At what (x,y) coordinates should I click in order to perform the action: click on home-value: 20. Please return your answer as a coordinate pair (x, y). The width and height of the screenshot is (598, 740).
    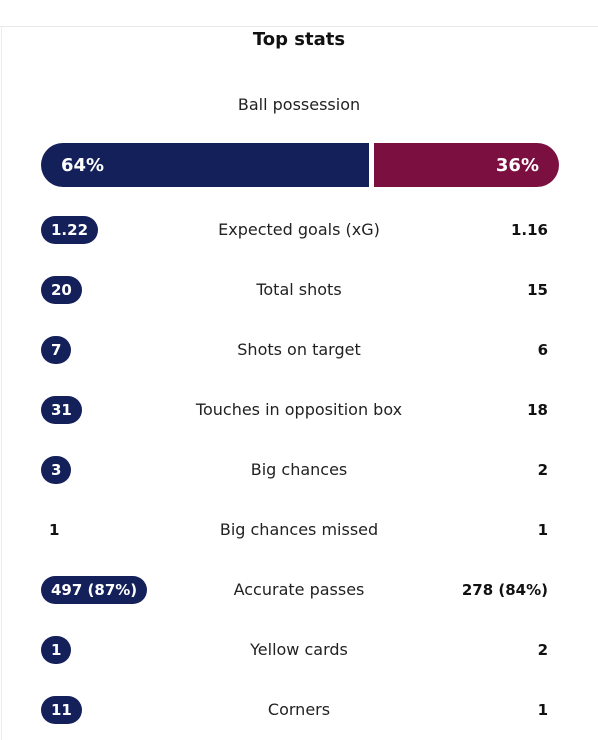
    Looking at the image, I should click on (61, 290).